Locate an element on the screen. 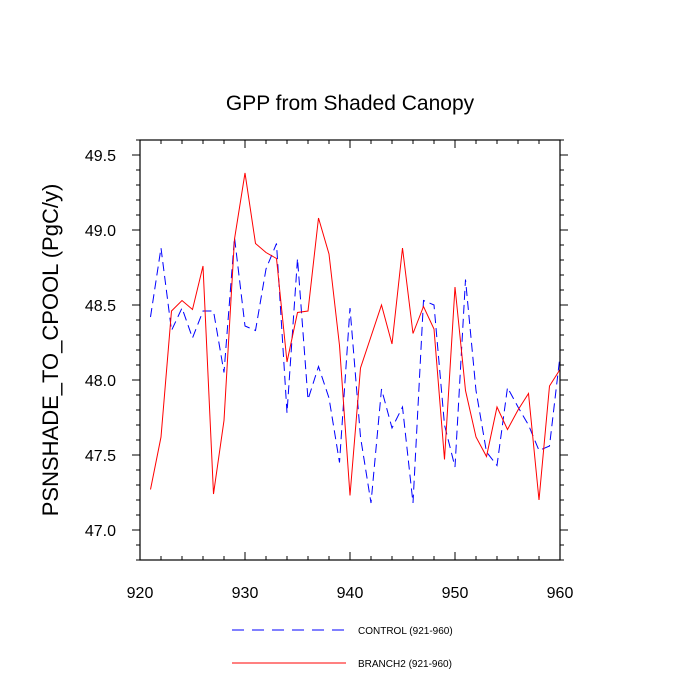 The width and height of the screenshot is (700, 700). y-tick-label: 47.5 is located at coordinates (100, 456).